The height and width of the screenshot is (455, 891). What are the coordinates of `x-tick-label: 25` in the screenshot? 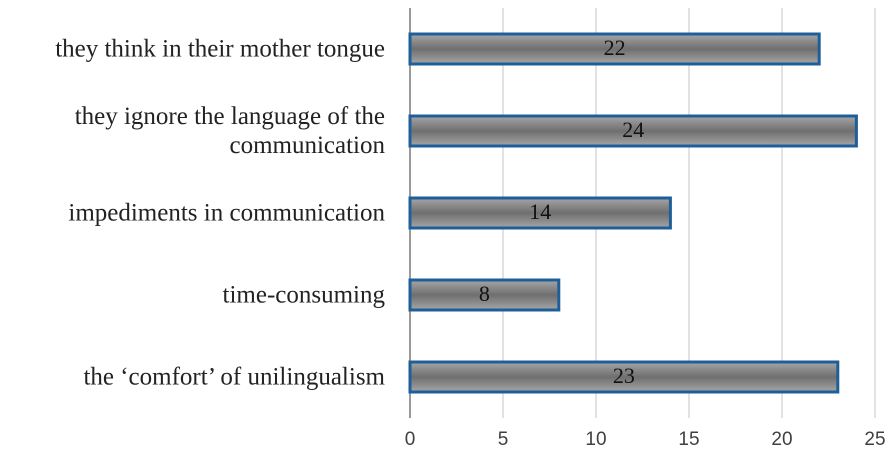 It's located at (874, 439).